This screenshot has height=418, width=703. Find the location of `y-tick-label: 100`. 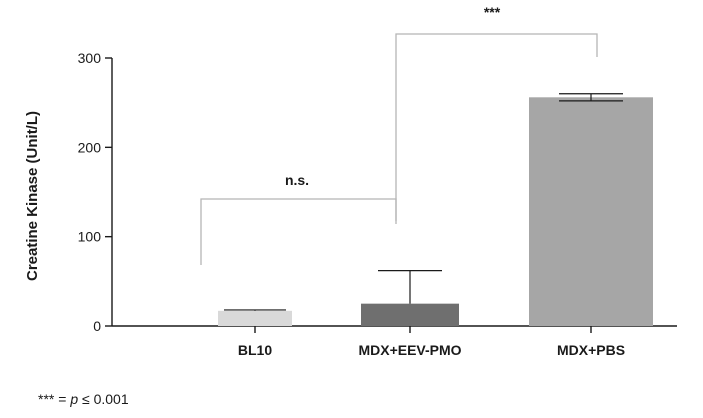

y-tick-label: 100 is located at coordinates (90, 237).